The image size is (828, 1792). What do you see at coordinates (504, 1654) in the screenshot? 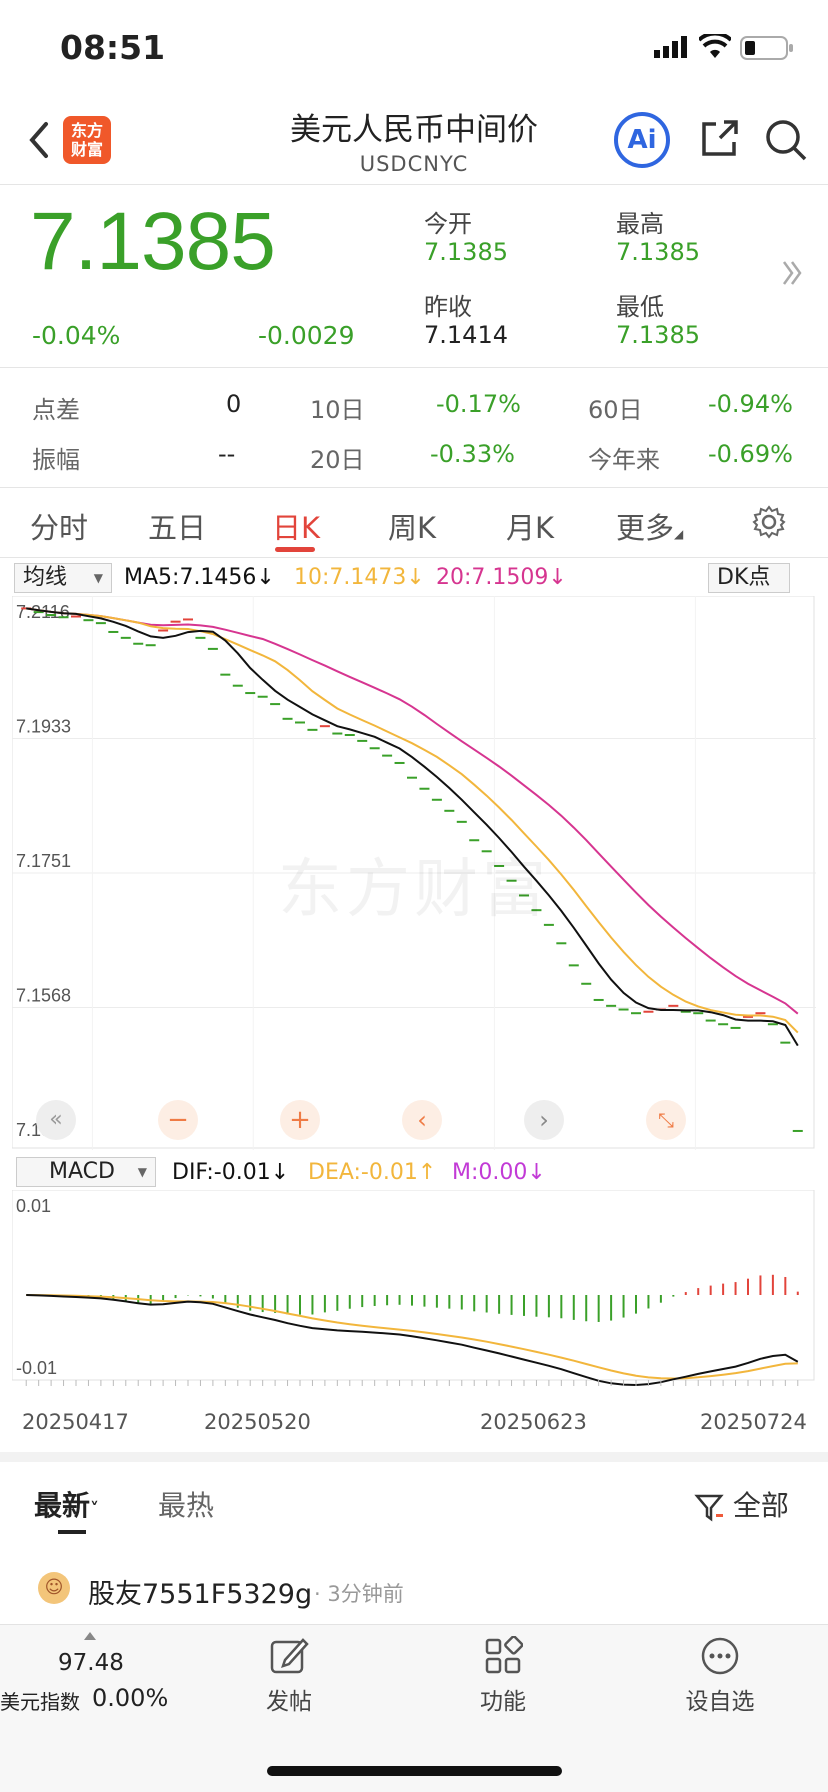
I see `grid-icon` at bounding box center [504, 1654].